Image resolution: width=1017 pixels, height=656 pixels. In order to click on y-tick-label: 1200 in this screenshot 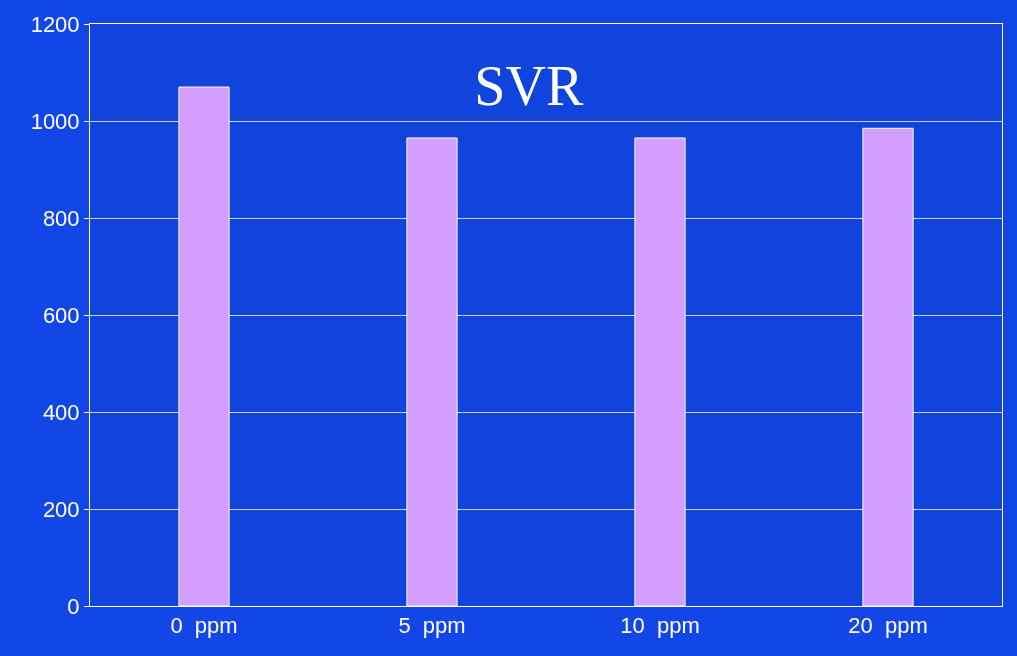, I will do `click(55, 24)`.